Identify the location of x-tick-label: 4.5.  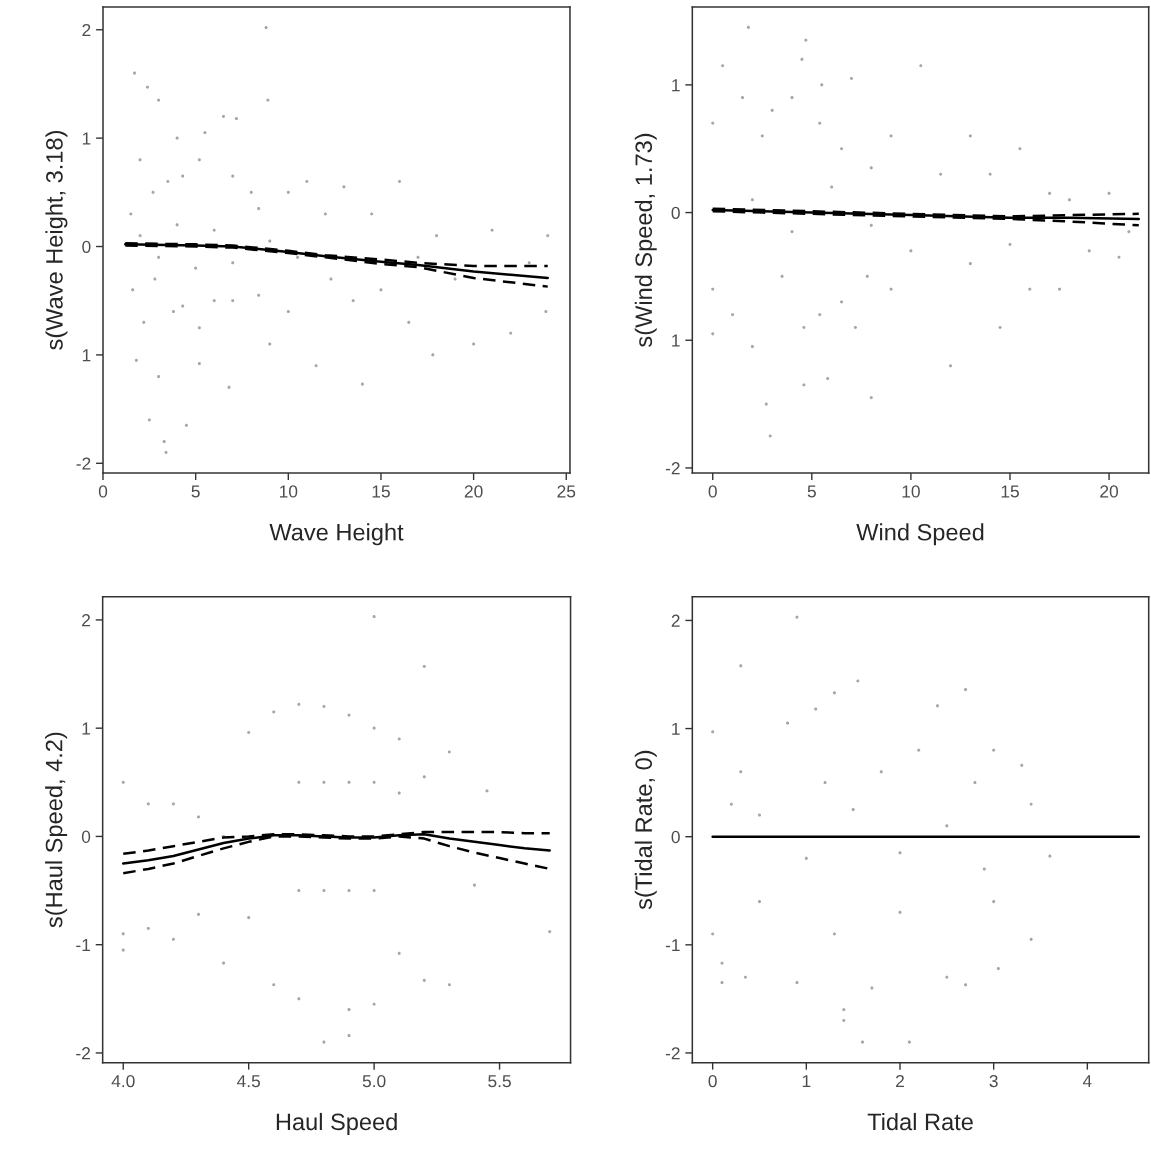
(249, 1081).